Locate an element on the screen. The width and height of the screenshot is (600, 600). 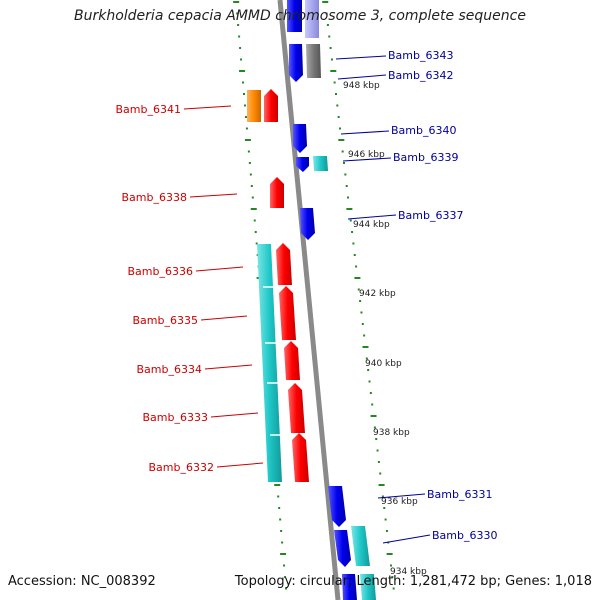
gene-bottom-partial-cyan is located at coordinates (368, 587).